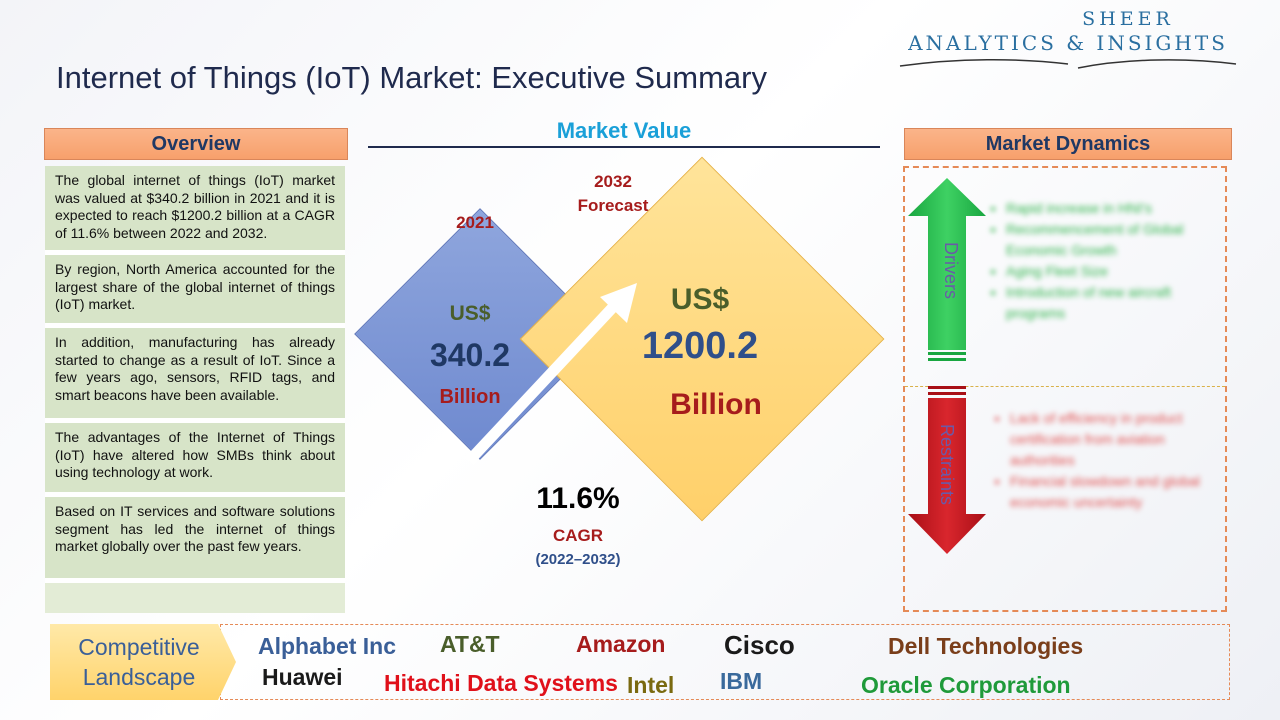 The height and width of the screenshot is (720, 1280). Describe the element at coordinates (139, 647) in the screenshot. I see `competitive-label-line1: Competitive` at that location.